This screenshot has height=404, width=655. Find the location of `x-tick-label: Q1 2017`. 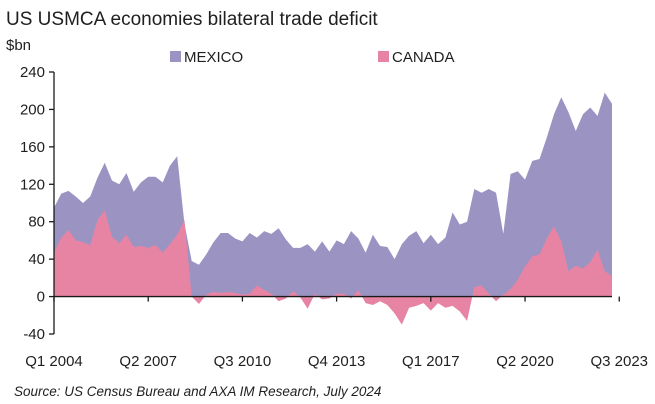

x-tick-label: Q1 2017 is located at coordinates (431, 361).